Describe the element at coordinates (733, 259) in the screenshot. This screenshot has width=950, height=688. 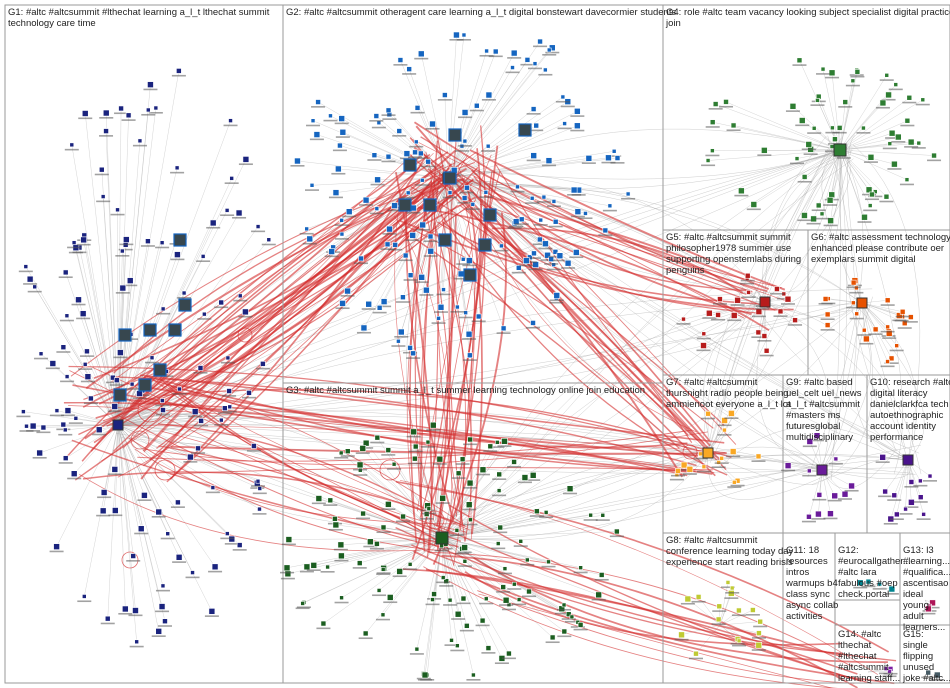
I see `group-label-line: supporting openstemlabs during` at that location.